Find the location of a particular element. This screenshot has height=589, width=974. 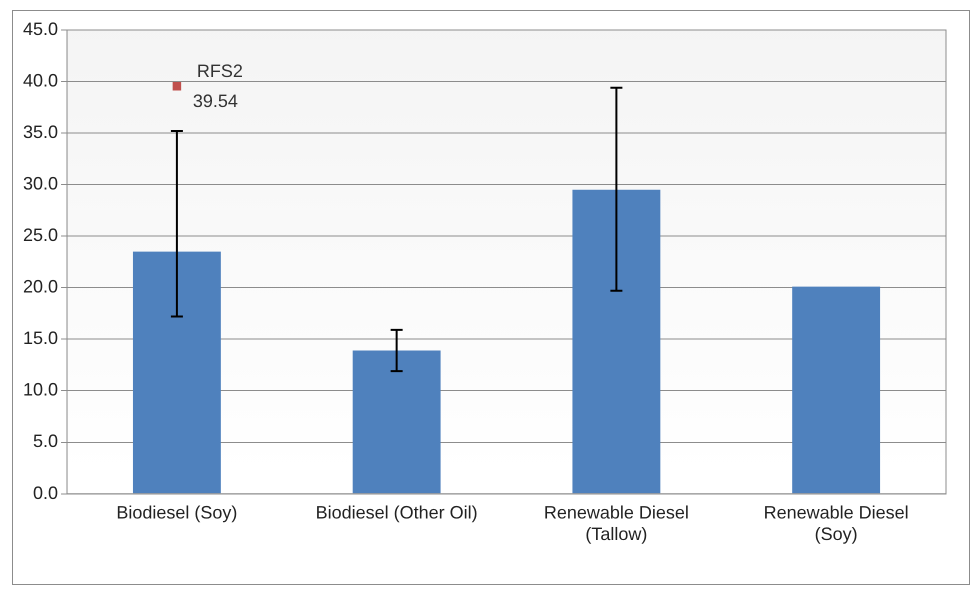

y-tick-label: 20.0 is located at coordinates (40, 286).